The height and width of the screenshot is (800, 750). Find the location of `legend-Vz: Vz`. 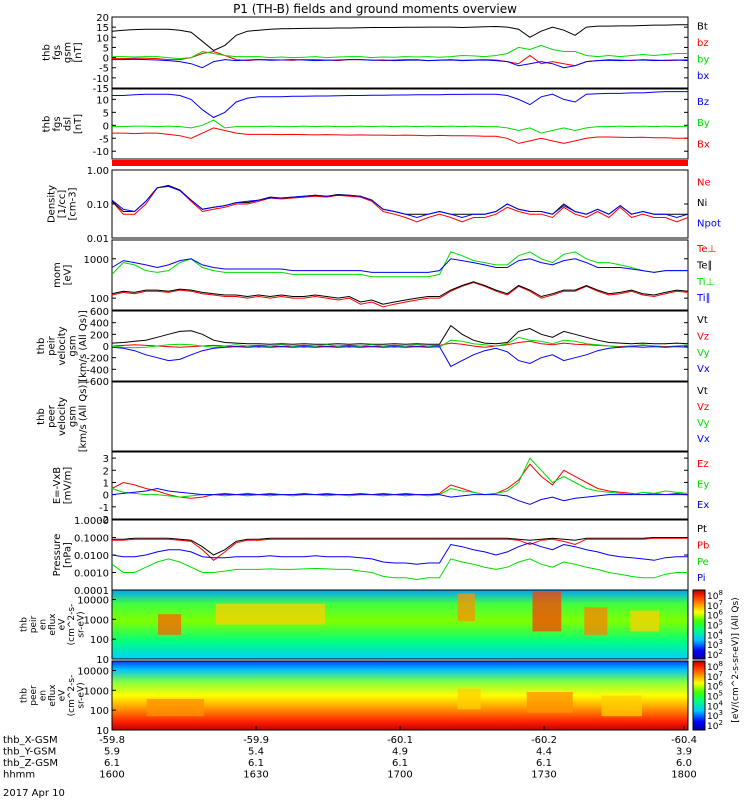

legend-Vz: Vz is located at coordinates (703, 407).